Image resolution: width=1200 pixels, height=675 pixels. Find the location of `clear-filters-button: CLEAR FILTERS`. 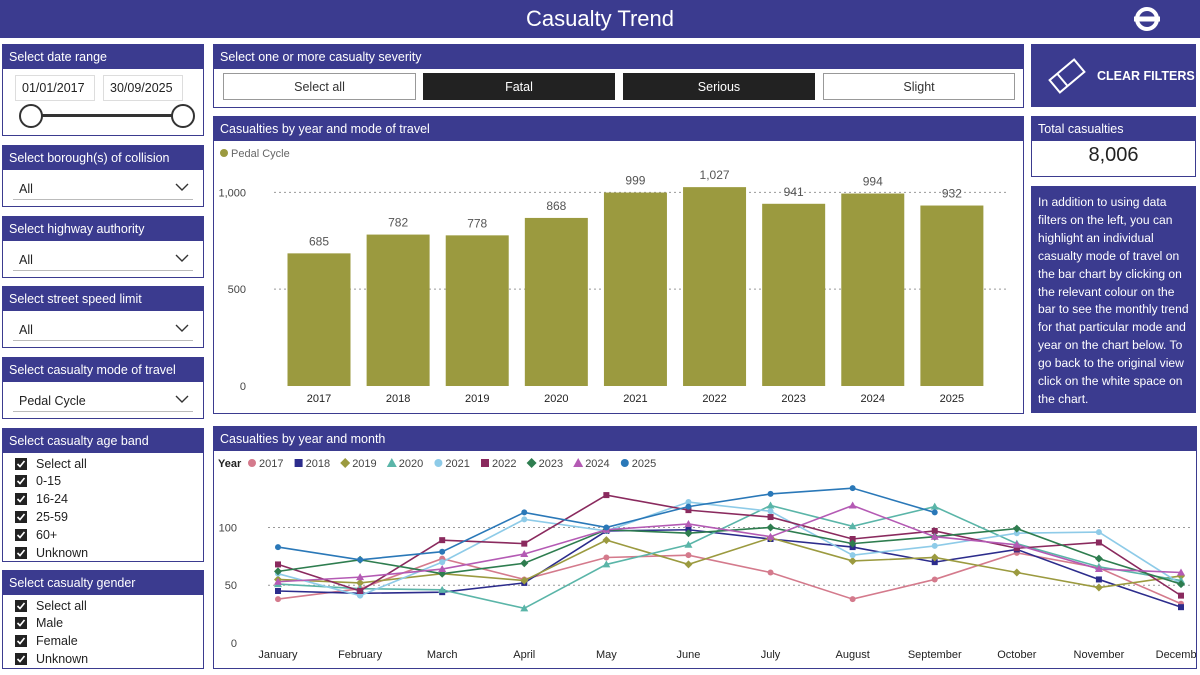

clear-filters-button: CLEAR FILTERS is located at coordinates (1113, 75).